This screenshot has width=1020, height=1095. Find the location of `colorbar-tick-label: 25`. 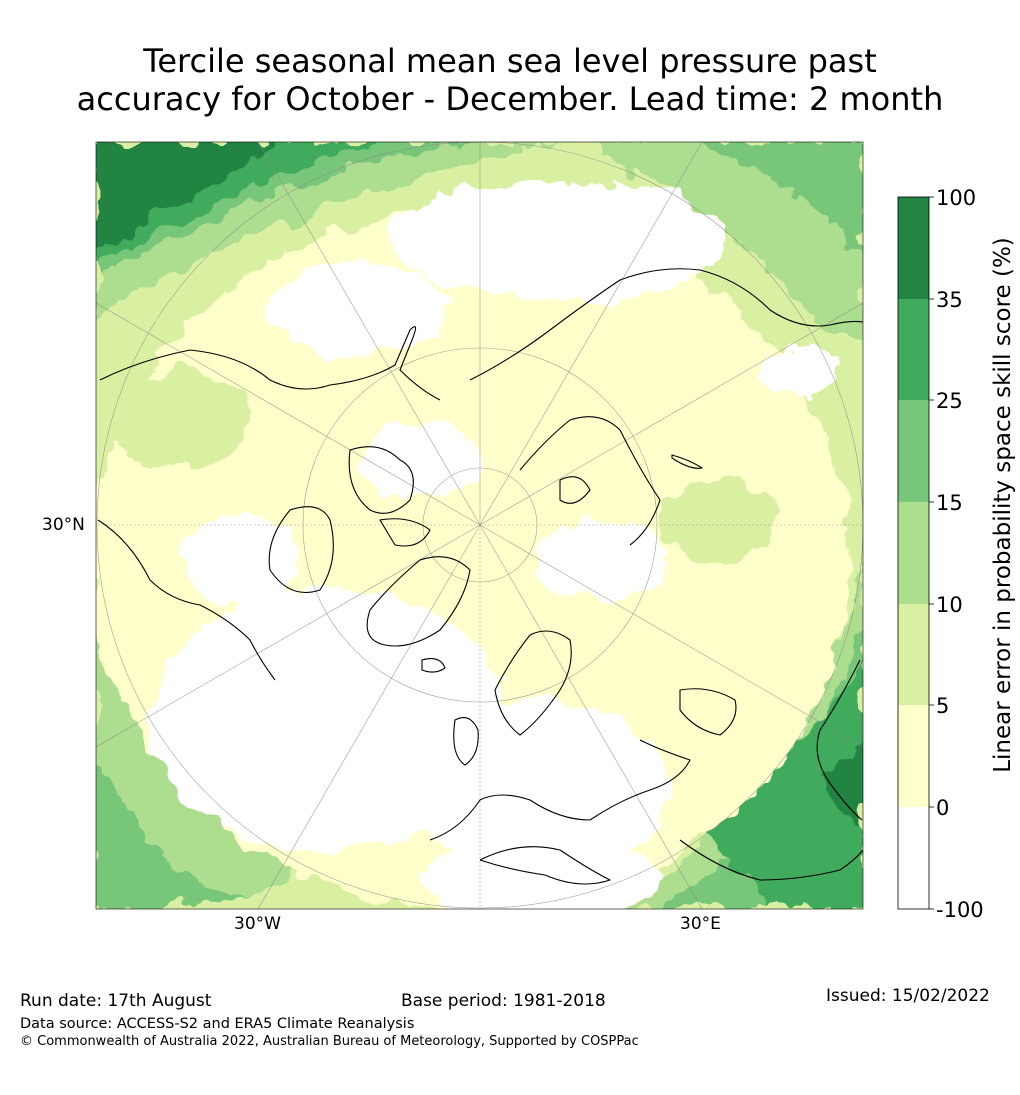

colorbar-tick-label: 25 is located at coordinates (949, 401).